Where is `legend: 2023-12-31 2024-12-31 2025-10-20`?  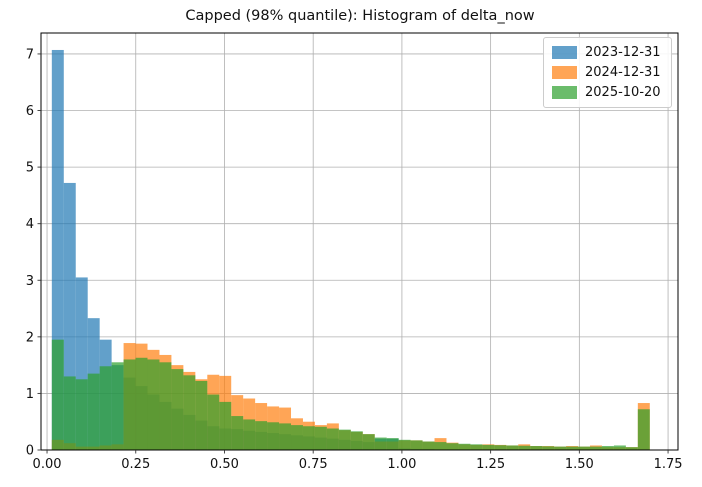 legend: 2023-12-31 2024-12-31 2025-10-20 is located at coordinates (607, 72).